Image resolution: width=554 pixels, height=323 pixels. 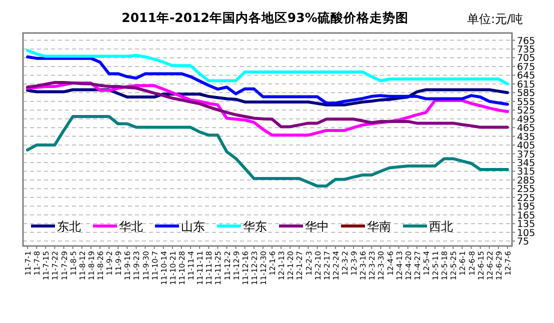 What do you see at coordinates (526, 154) in the screenshot?
I see `y-tick-label: 375` at bounding box center [526, 154].